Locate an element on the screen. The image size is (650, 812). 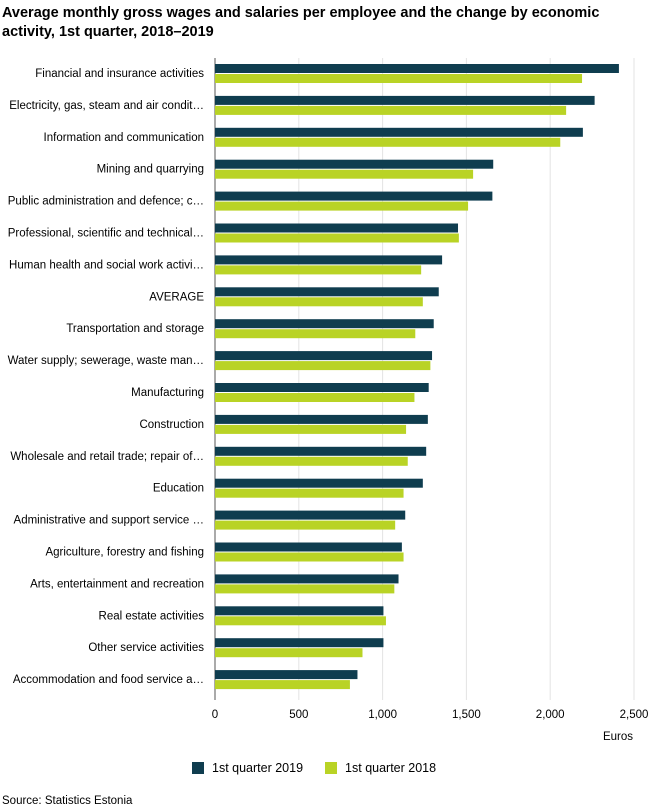
category-label: Information and communication is located at coordinates (124, 138).